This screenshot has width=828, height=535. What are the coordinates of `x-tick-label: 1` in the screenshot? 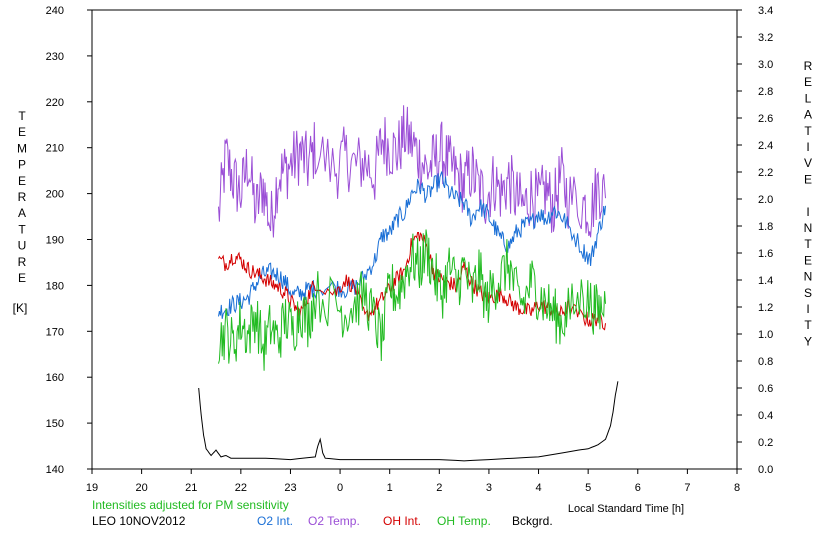 It's located at (390, 488).